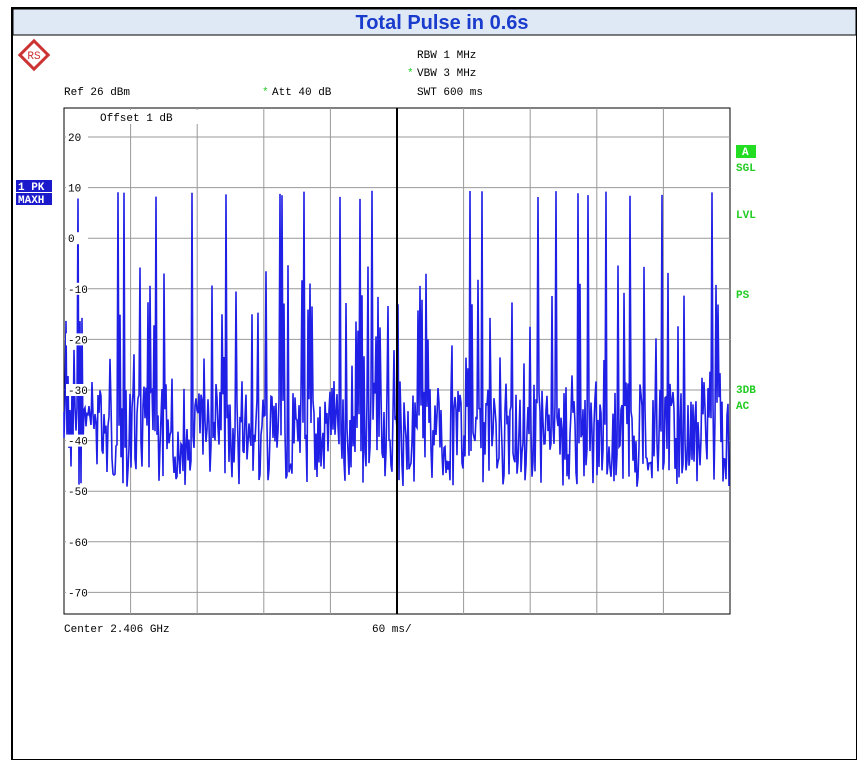  I want to click on trace-label: 1 PK, so click(31, 188).